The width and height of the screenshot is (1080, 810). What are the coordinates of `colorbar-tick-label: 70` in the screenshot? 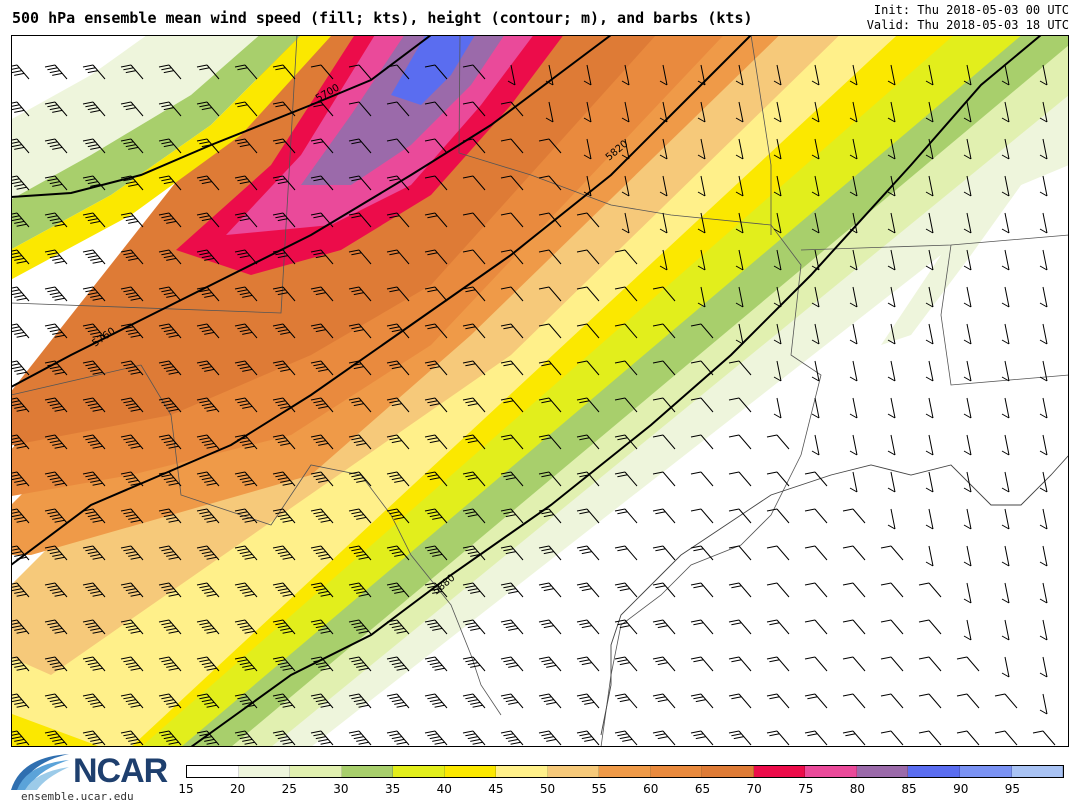 It's located at (754, 789).